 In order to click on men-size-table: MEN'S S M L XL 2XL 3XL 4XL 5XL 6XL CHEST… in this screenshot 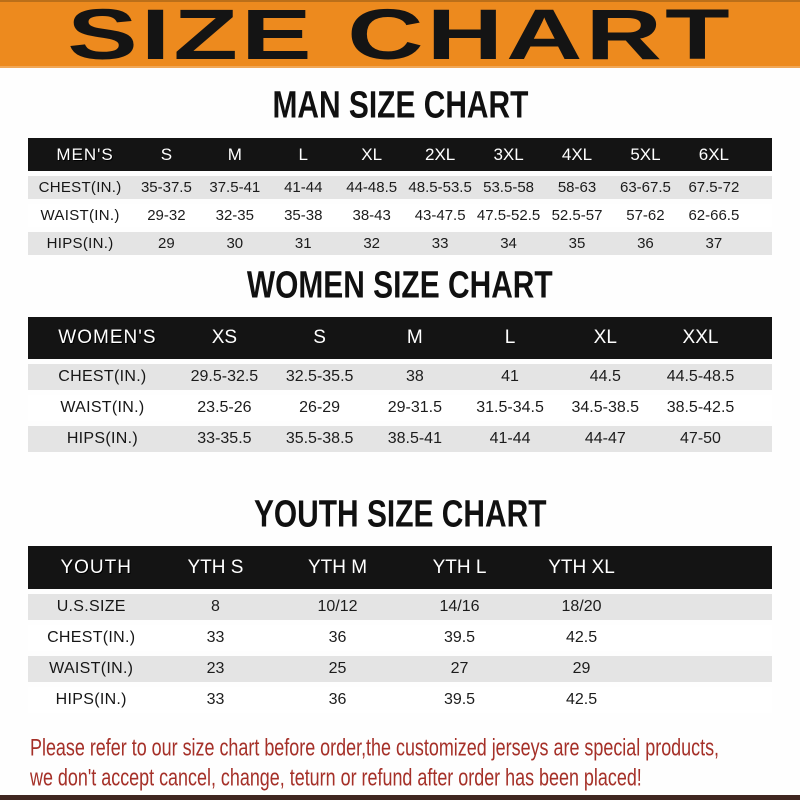, I will do `click(400, 196)`.